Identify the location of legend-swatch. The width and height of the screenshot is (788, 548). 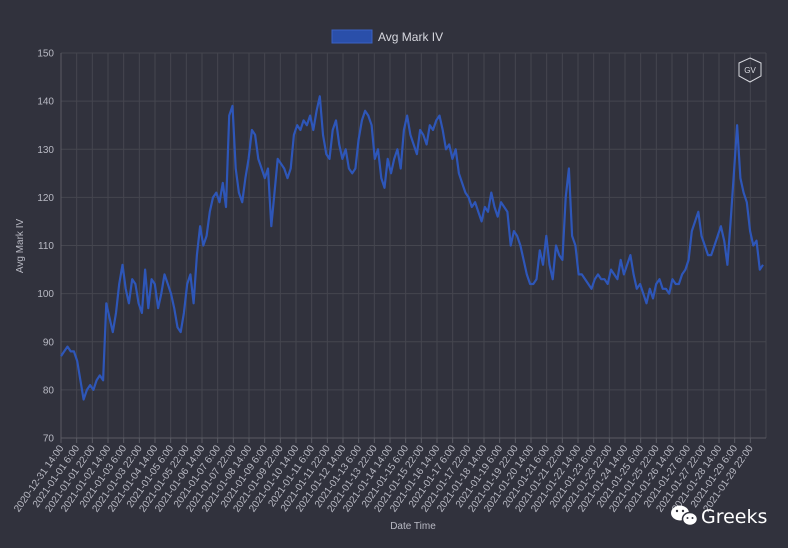
(352, 36).